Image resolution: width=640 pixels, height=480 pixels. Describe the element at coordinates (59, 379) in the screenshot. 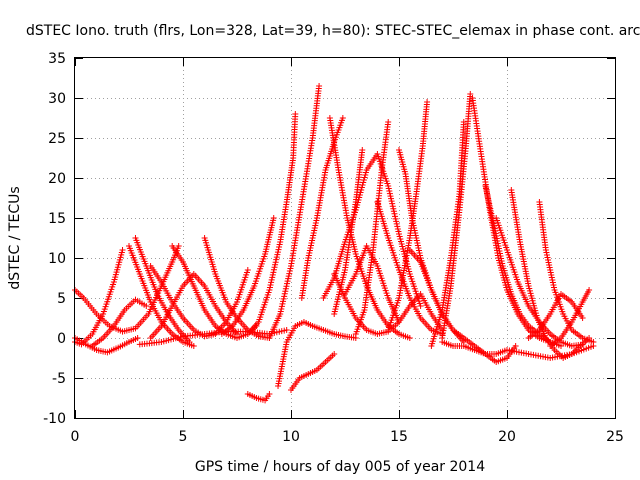

I see `y-tick-label: -5` at that location.